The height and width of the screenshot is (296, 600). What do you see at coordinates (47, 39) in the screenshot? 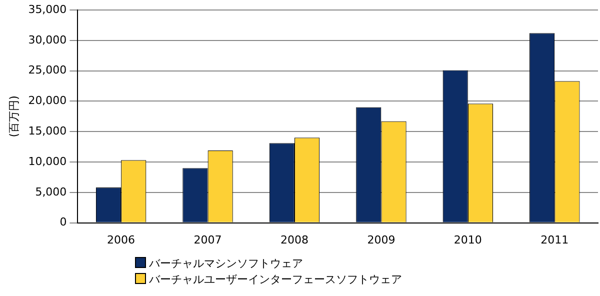
I see `y-tick-label: 30,000` at bounding box center [47, 39].